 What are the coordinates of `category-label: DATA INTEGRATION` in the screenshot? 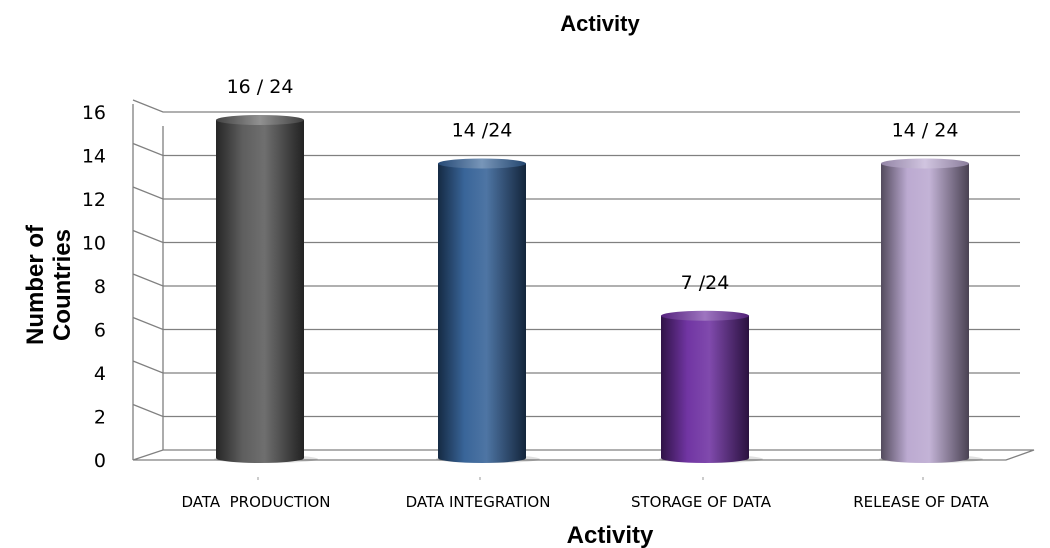 It's located at (478, 502).